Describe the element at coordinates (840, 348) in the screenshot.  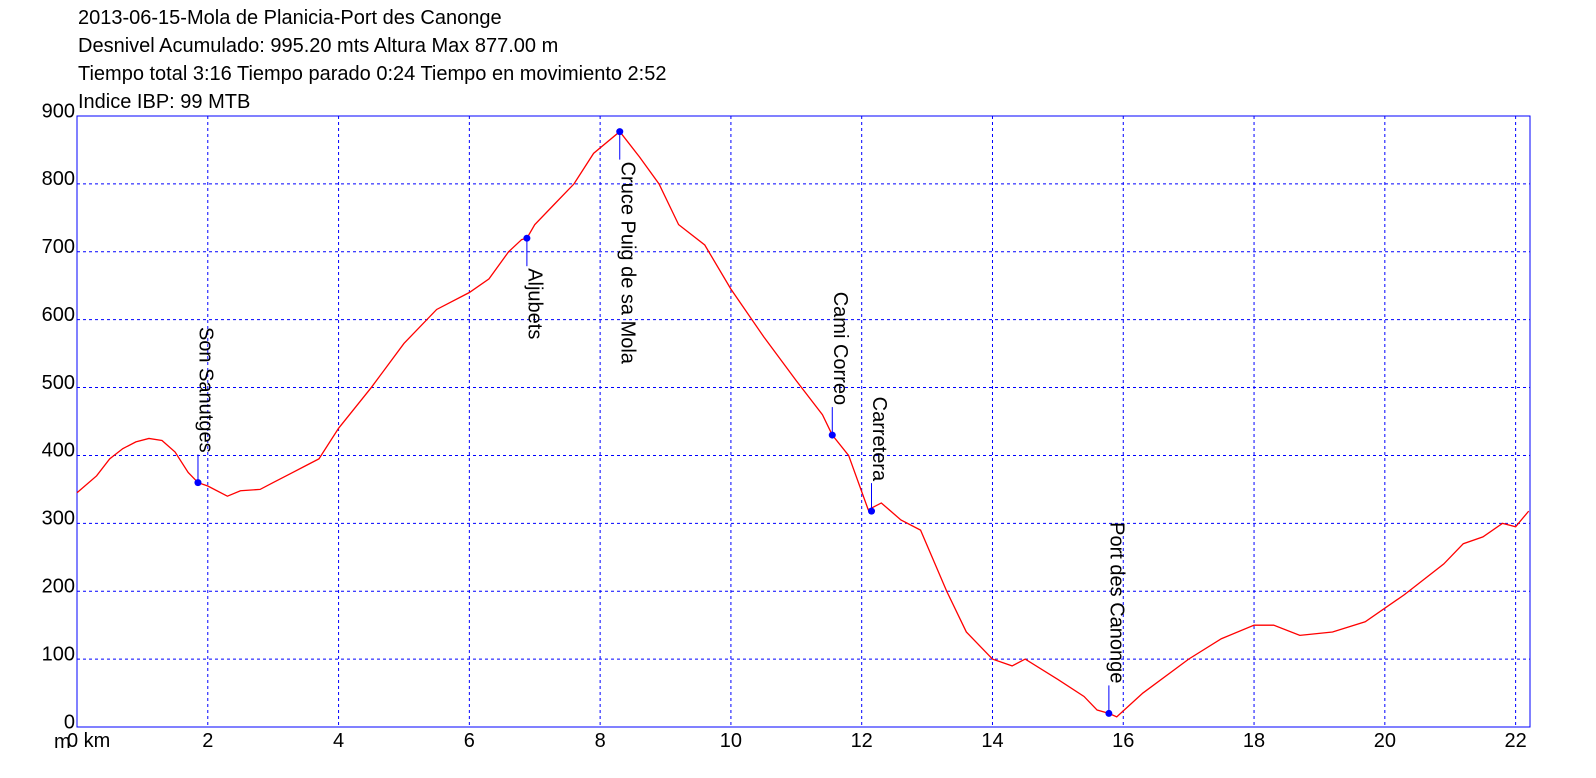
I see `waypoint-label: Cami Correo` at that location.